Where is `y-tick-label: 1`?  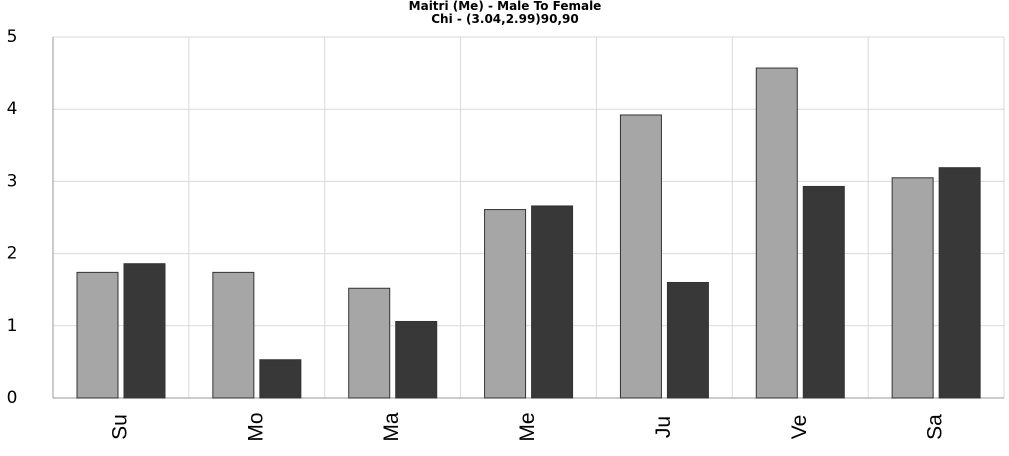 y-tick-label: 1 is located at coordinates (12, 326).